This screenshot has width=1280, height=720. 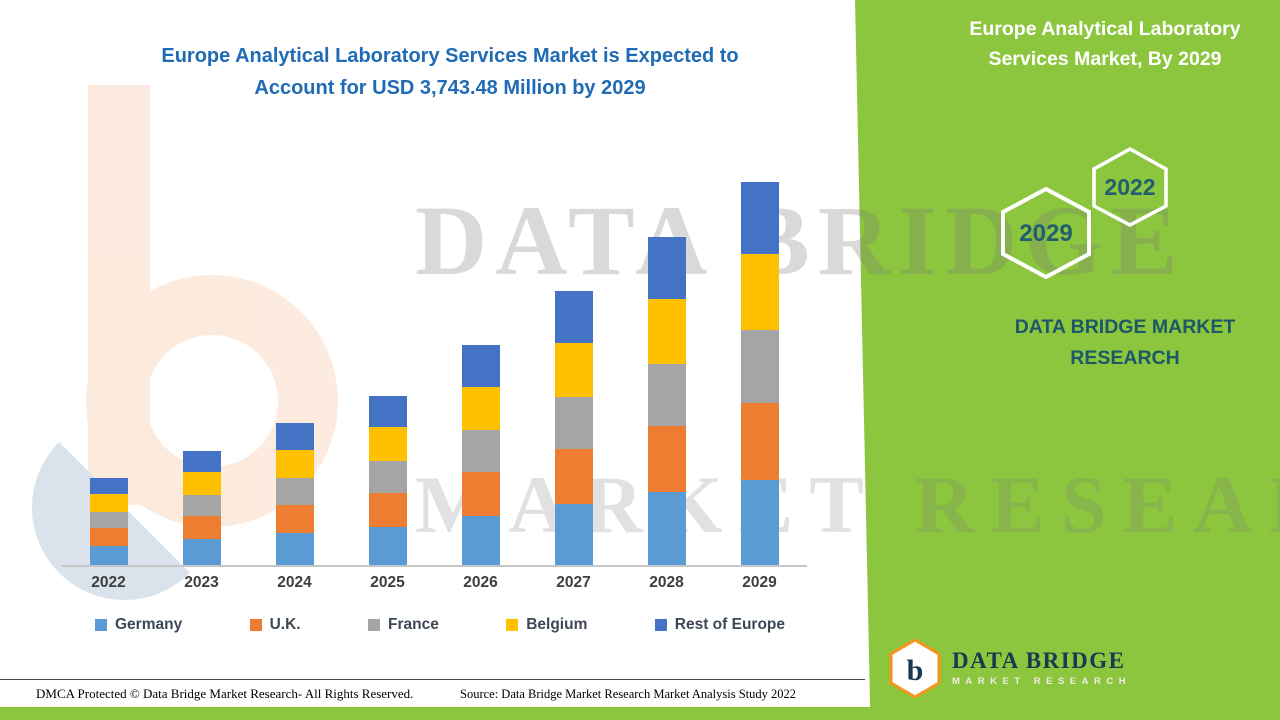 I want to click on legend-label-france: France, so click(x=413, y=624).